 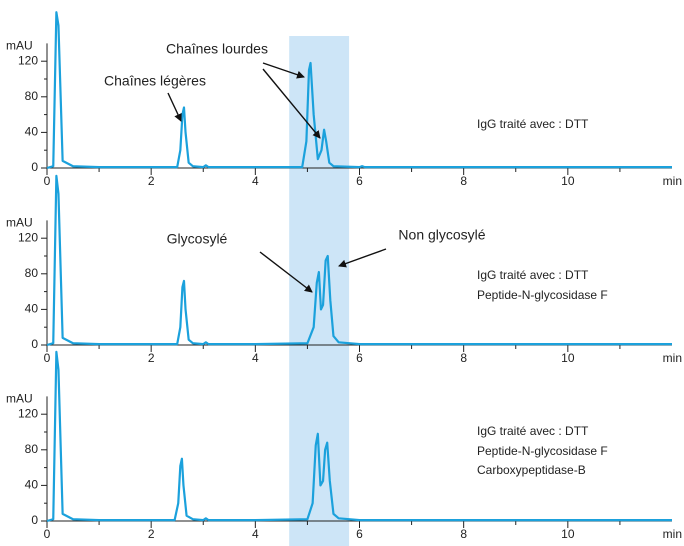 What do you see at coordinates (155, 81) in the screenshot?
I see `annotation: Chaînes légères` at bounding box center [155, 81].